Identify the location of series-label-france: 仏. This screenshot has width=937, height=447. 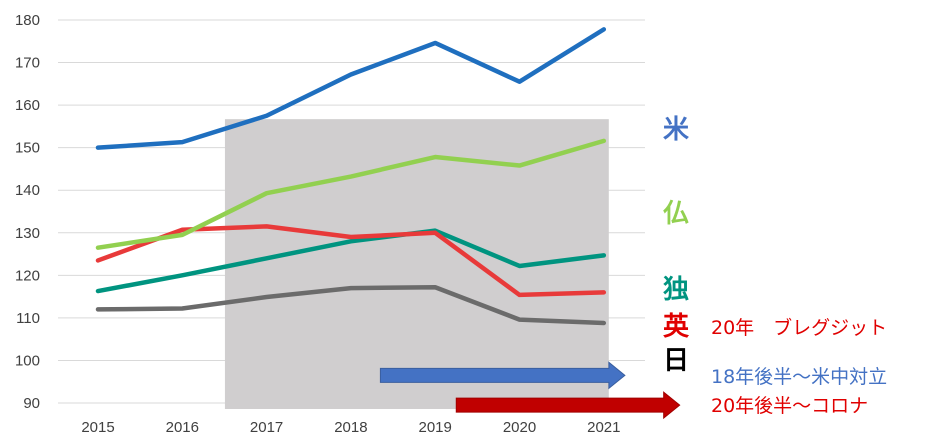
(676, 214).